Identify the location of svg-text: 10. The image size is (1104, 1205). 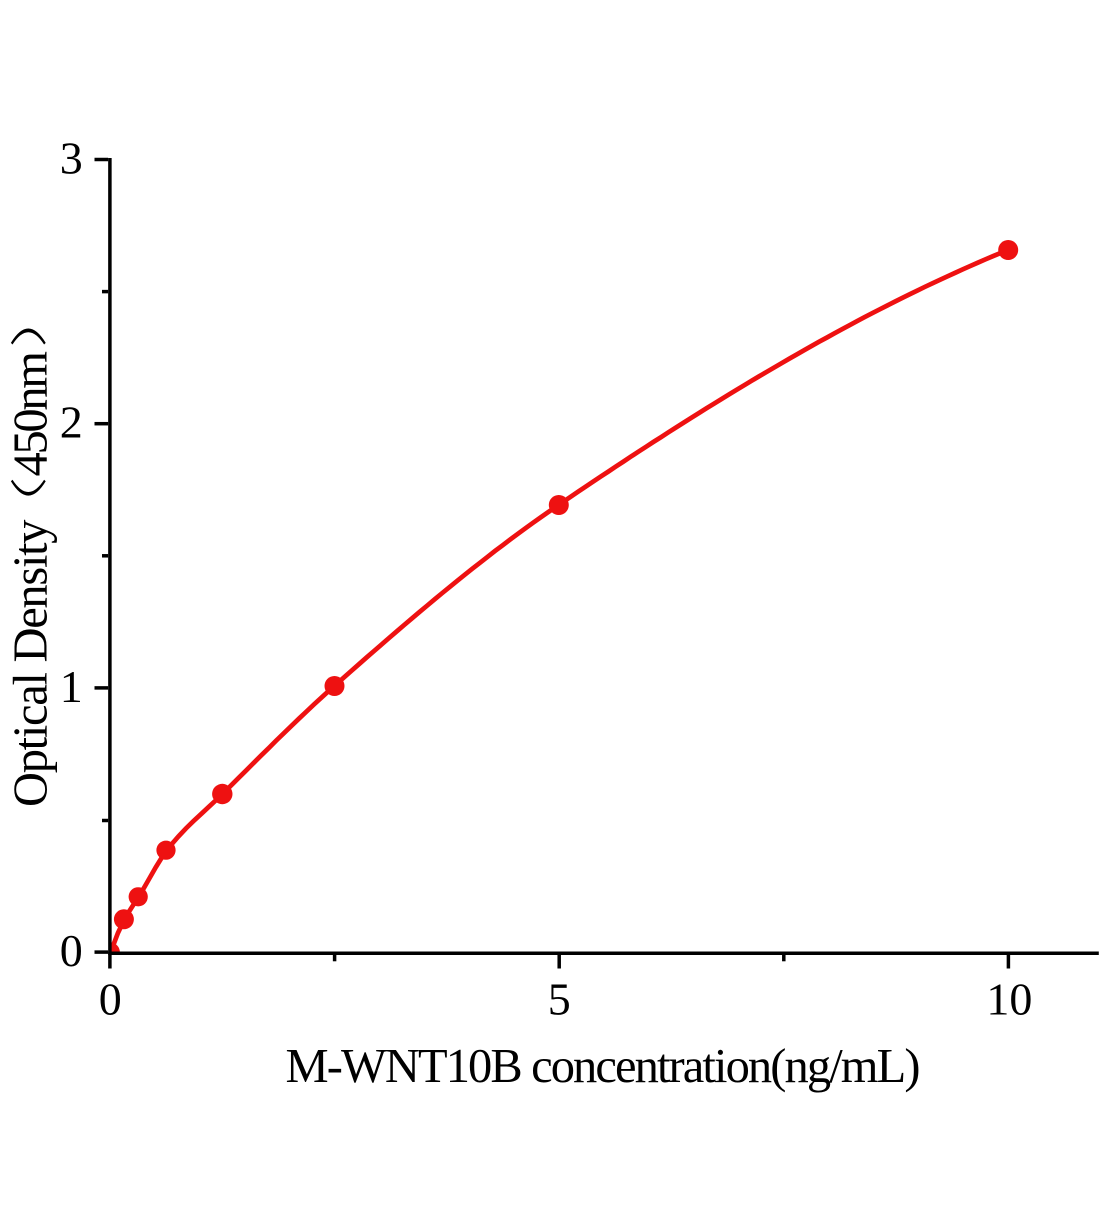
(1009, 999).